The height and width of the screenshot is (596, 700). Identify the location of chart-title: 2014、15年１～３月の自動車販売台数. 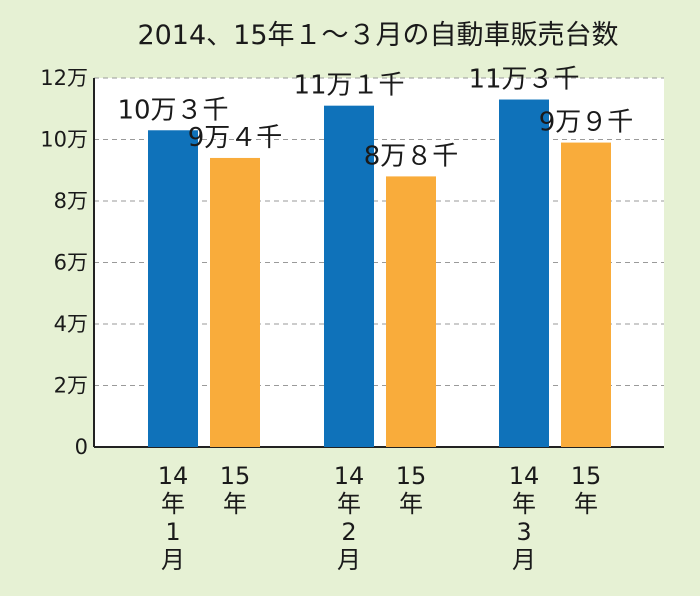
(377, 35).